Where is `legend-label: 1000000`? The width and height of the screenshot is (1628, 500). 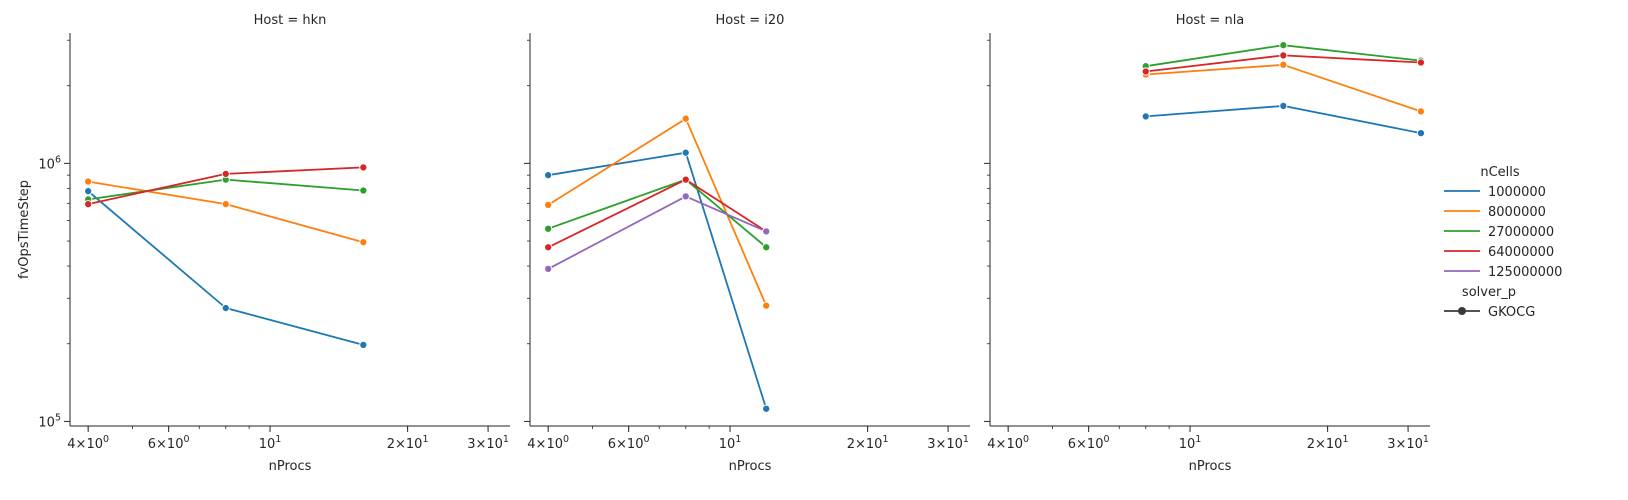
legend-label: 1000000 is located at coordinates (1517, 192).